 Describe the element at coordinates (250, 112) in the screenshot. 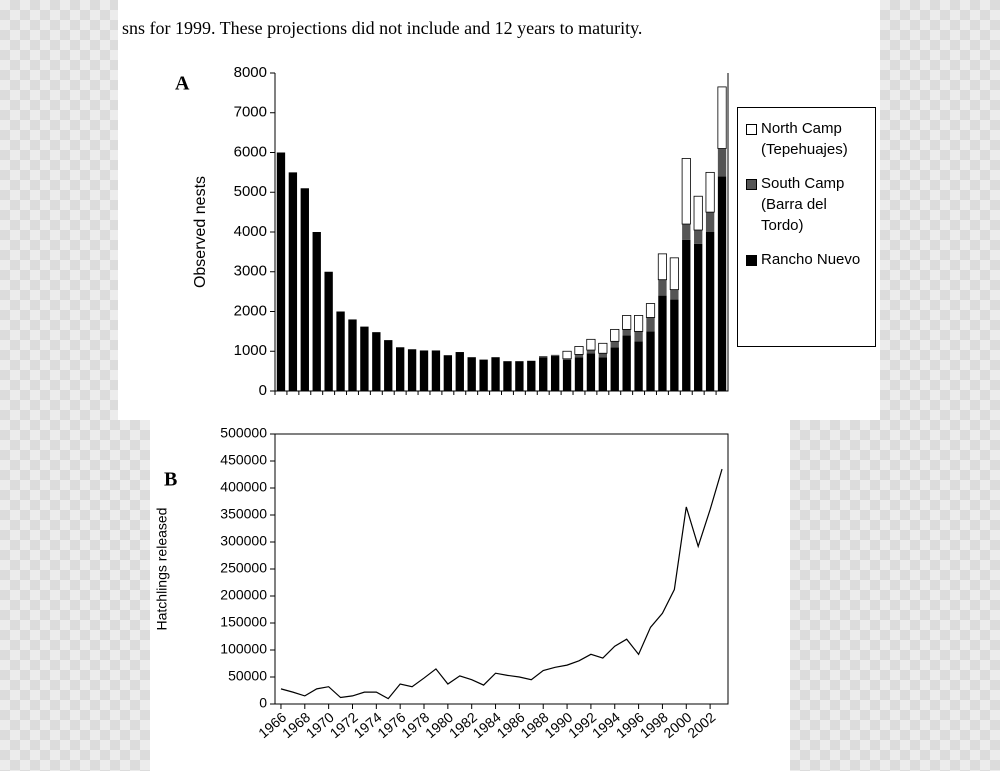

I see `y-tick-label: 7000` at that location.